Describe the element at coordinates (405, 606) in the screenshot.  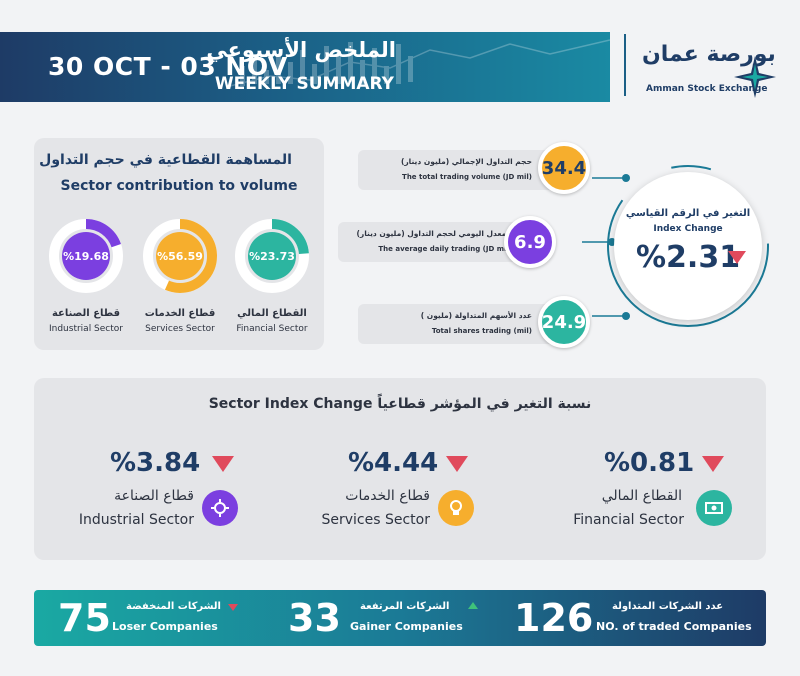
I see `gainer-companies-label-ar: الشركات المرتفعة` at that location.